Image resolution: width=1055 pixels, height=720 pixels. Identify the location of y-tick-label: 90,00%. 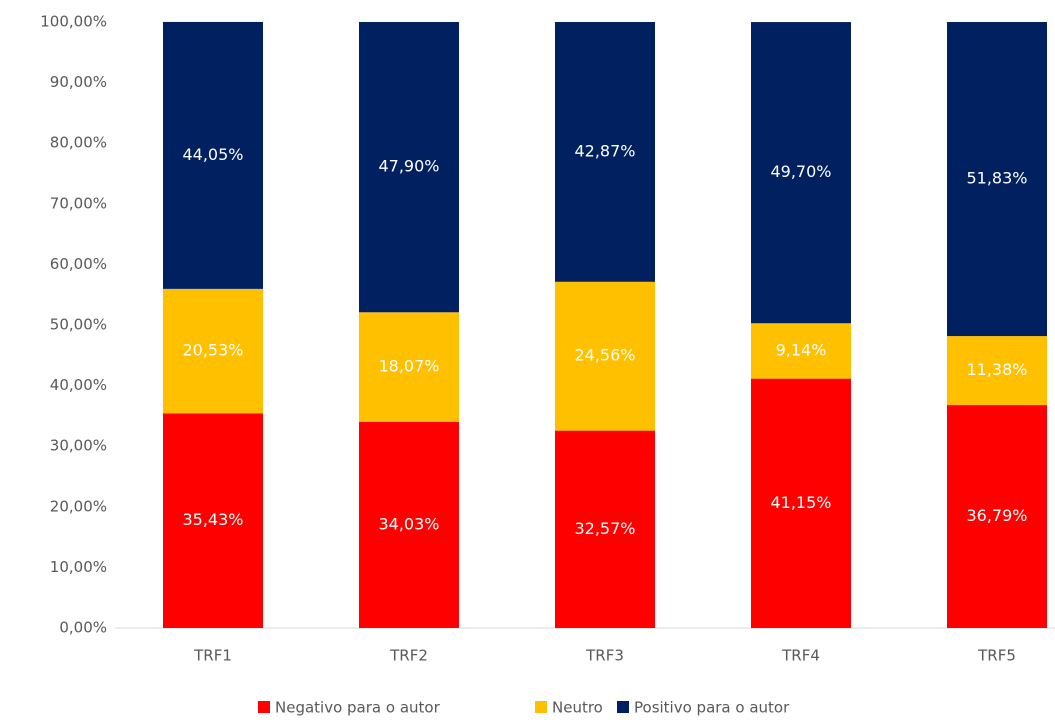
(78, 82).